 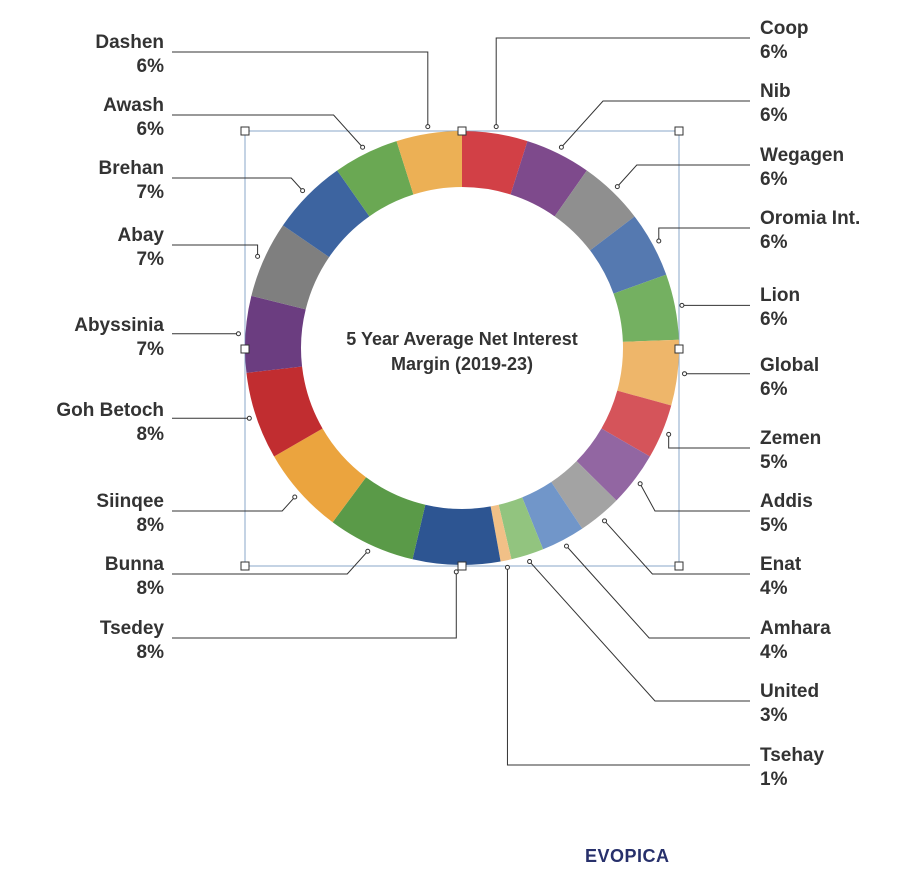 I want to click on label-name-oromia-int: Oromia Int., so click(x=810, y=218).